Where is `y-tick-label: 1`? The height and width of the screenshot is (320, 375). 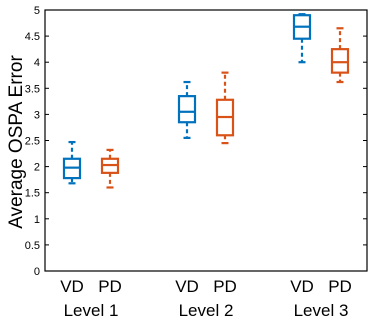 y-tick-label: 1 is located at coordinates (37, 220).